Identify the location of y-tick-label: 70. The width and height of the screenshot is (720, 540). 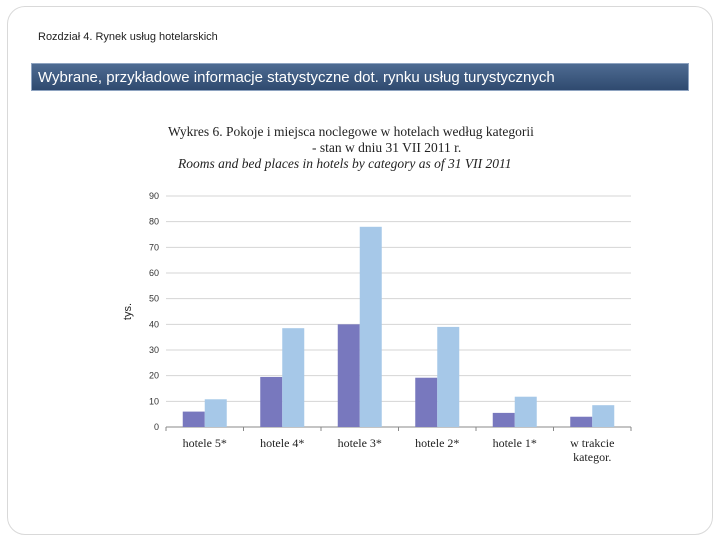
(154, 247).